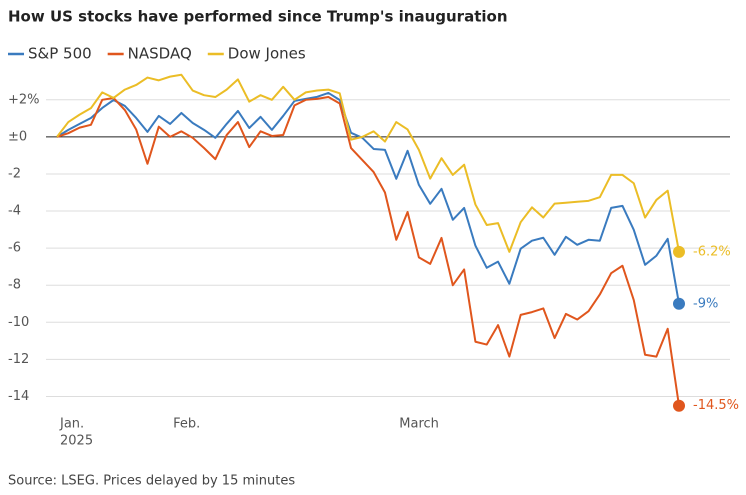 The height and width of the screenshot is (495, 746). Describe the element at coordinates (71, 424) in the screenshot. I see `x-tick-label: Jan.` at that location.